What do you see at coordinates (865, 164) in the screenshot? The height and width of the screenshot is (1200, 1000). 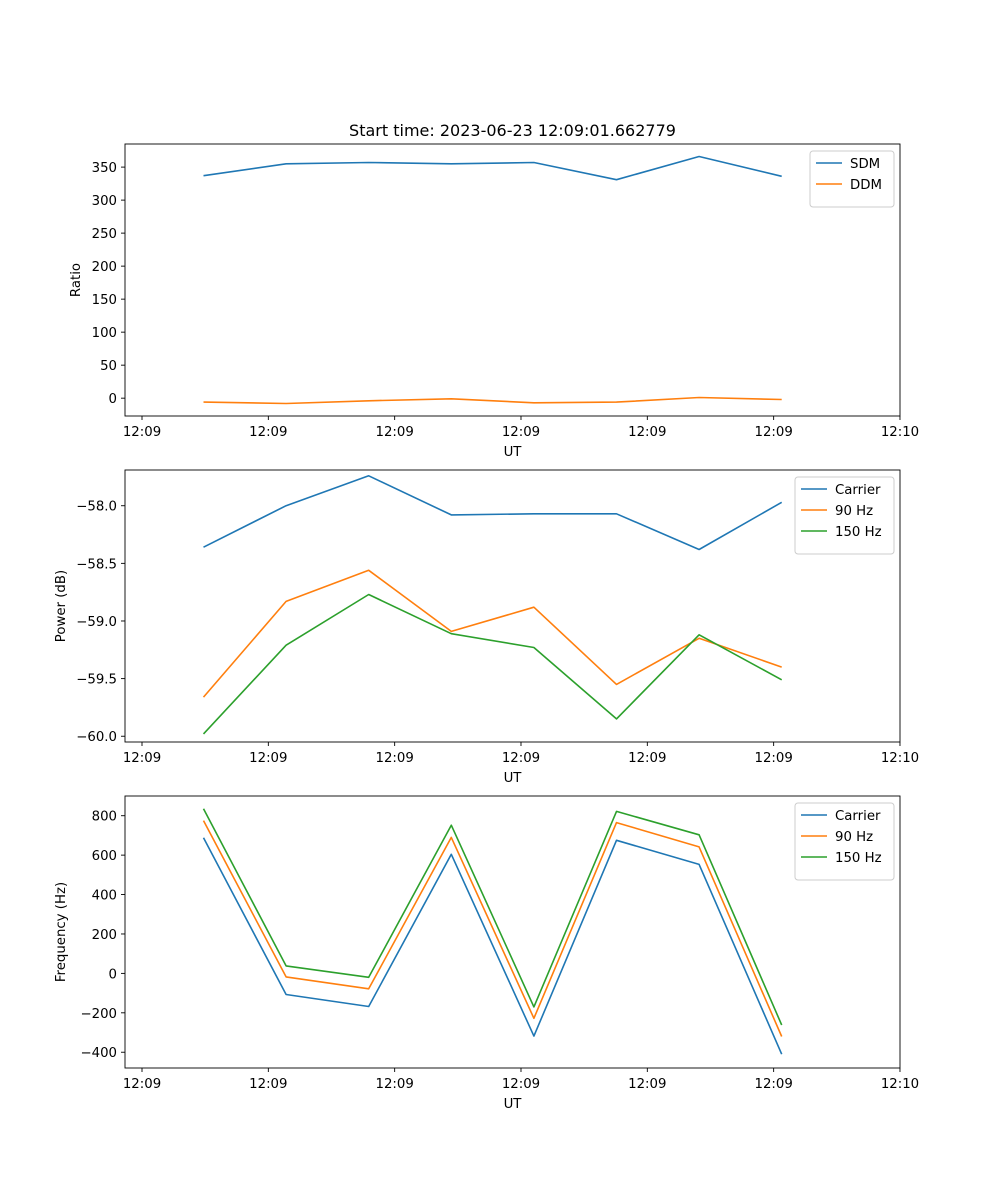 I see `legend-label: SDM` at bounding box center [865, 164].